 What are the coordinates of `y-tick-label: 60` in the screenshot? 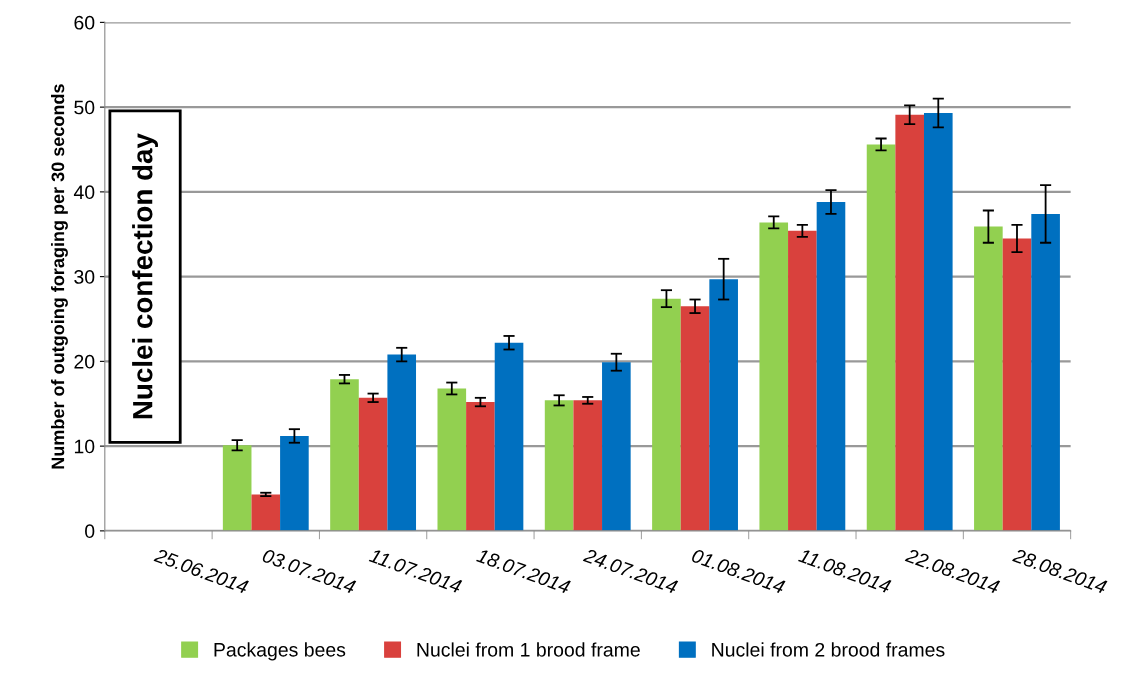 It's located at (84, 22).